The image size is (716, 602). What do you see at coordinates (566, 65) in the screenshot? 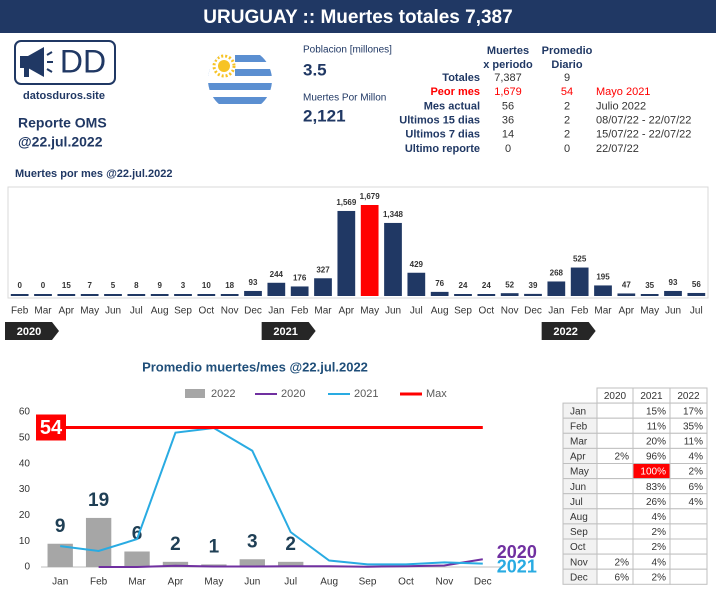
I see `column-header: Diario` at bounding box center [566, 65].